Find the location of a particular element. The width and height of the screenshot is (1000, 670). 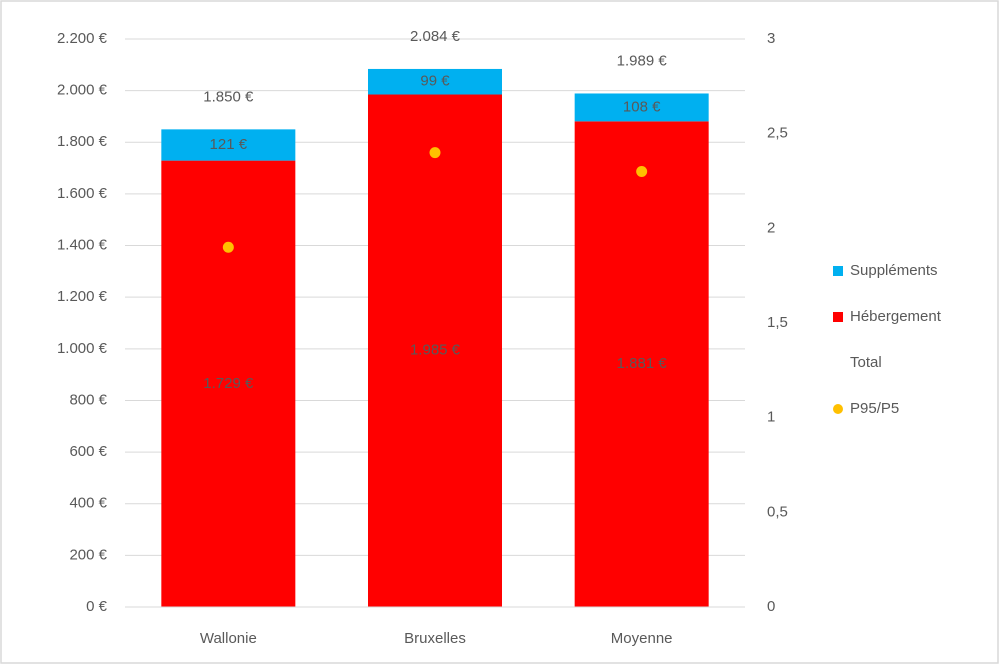

y2-tick-label: 3 is located at coordinates (771, 38).